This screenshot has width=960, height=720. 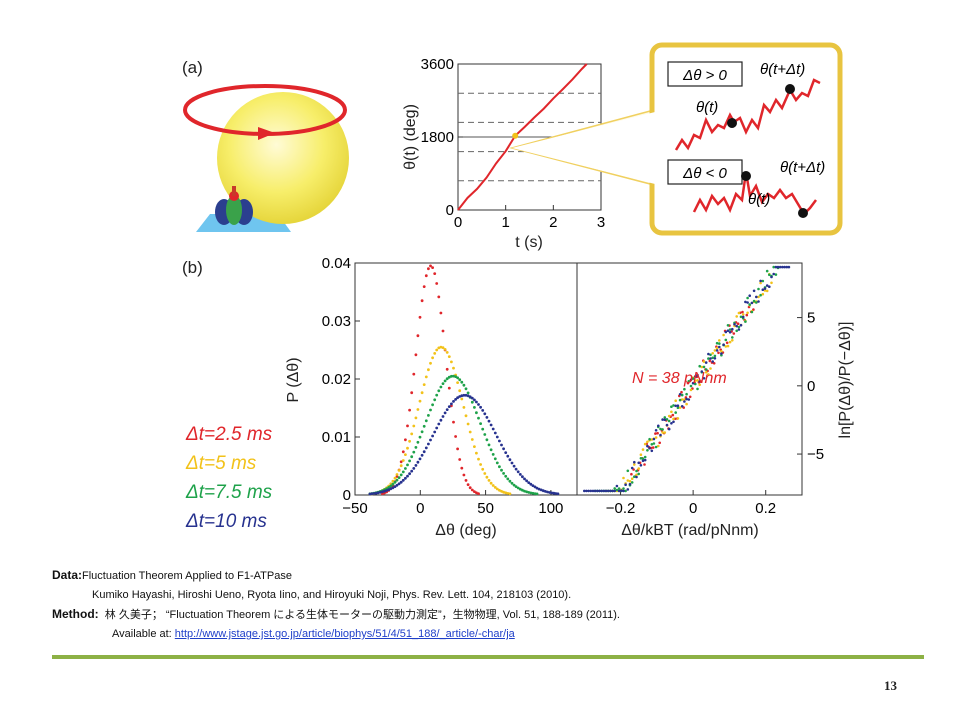 I want to click on marker-theta-t-lower, so click(x=746, y=176).